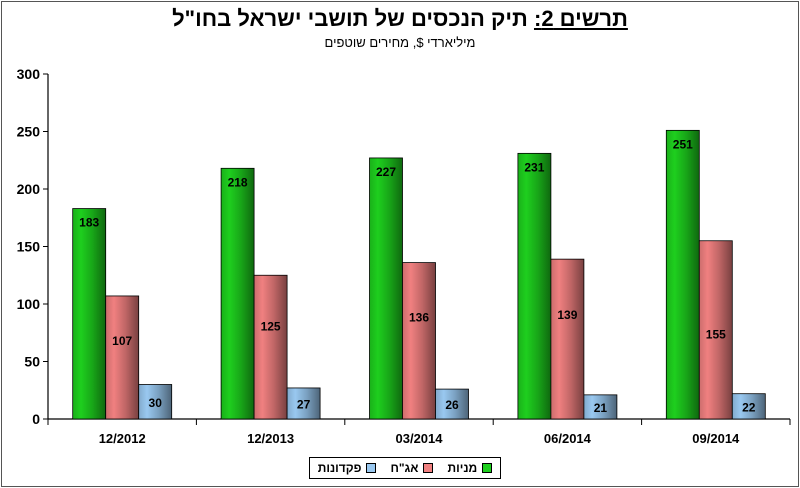  What do you see at coordinates (400, 42) in the screenshot?
I see `chart-subtitle: מיליארדי $, מחירים שוטפים` at bounding box center [400, 42].